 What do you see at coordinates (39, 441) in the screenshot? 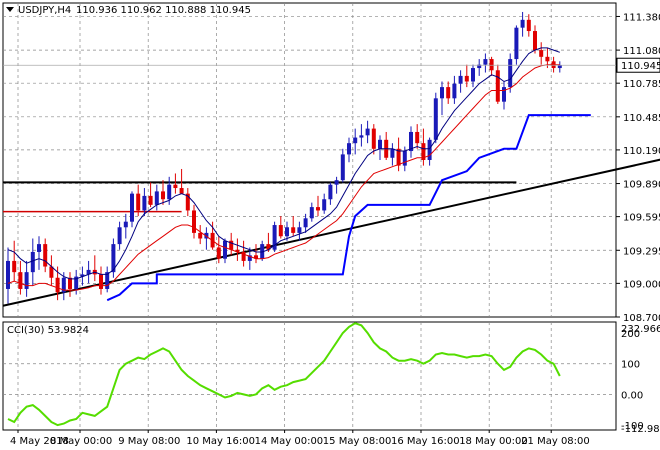
I see `time-tick-label: 4 May 2018` at bounding box center [39, 441].